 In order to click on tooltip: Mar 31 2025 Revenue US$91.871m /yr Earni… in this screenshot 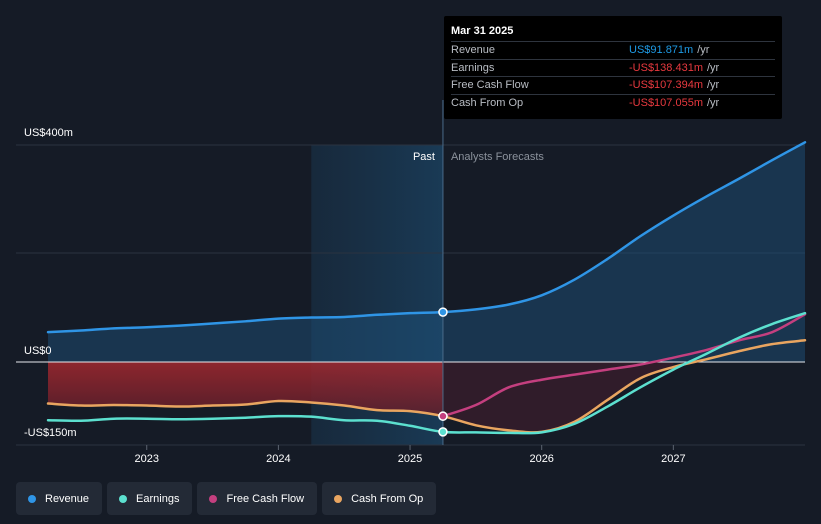, I will do `click(613, 67)`.